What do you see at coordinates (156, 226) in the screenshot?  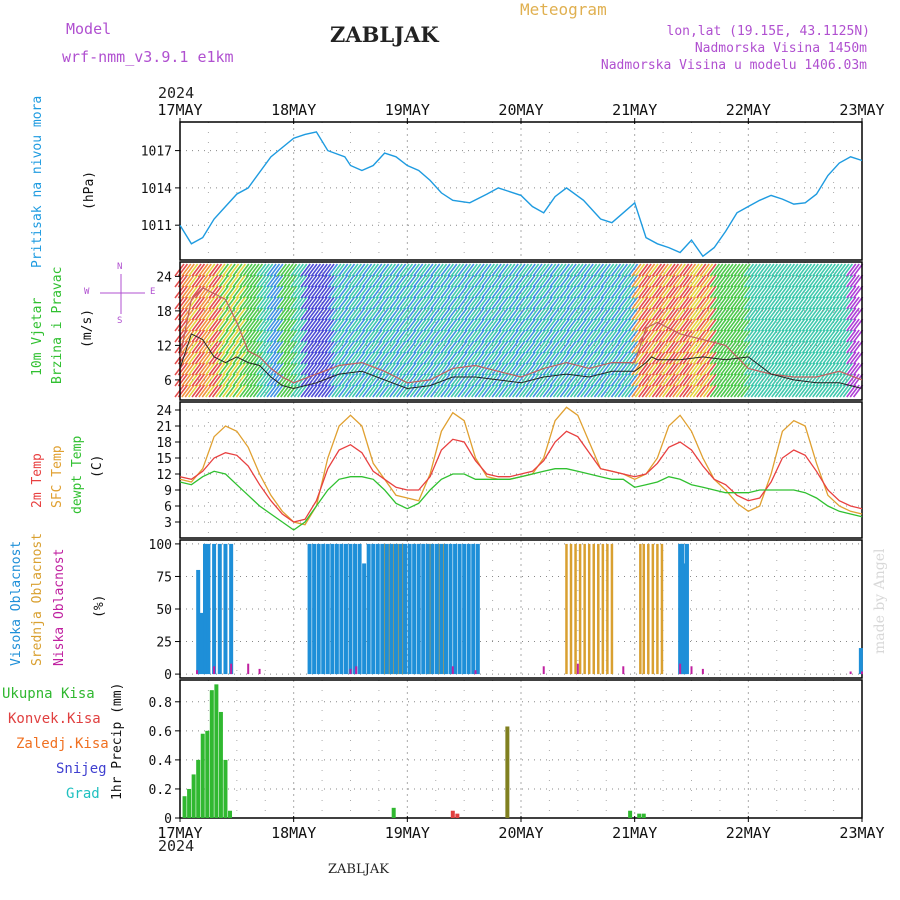 I see `y-tick-label: 1011` at bounding box center [156, 226].